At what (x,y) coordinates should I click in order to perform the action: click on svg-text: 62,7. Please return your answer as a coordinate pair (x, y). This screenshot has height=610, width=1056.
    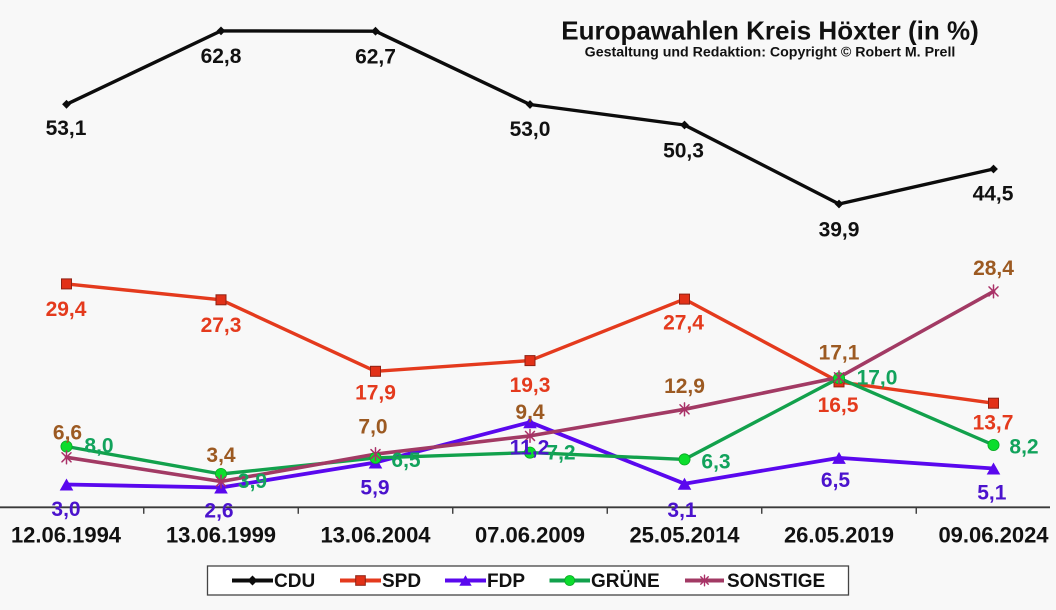
    Looking at the image, I should click on (375, 56).